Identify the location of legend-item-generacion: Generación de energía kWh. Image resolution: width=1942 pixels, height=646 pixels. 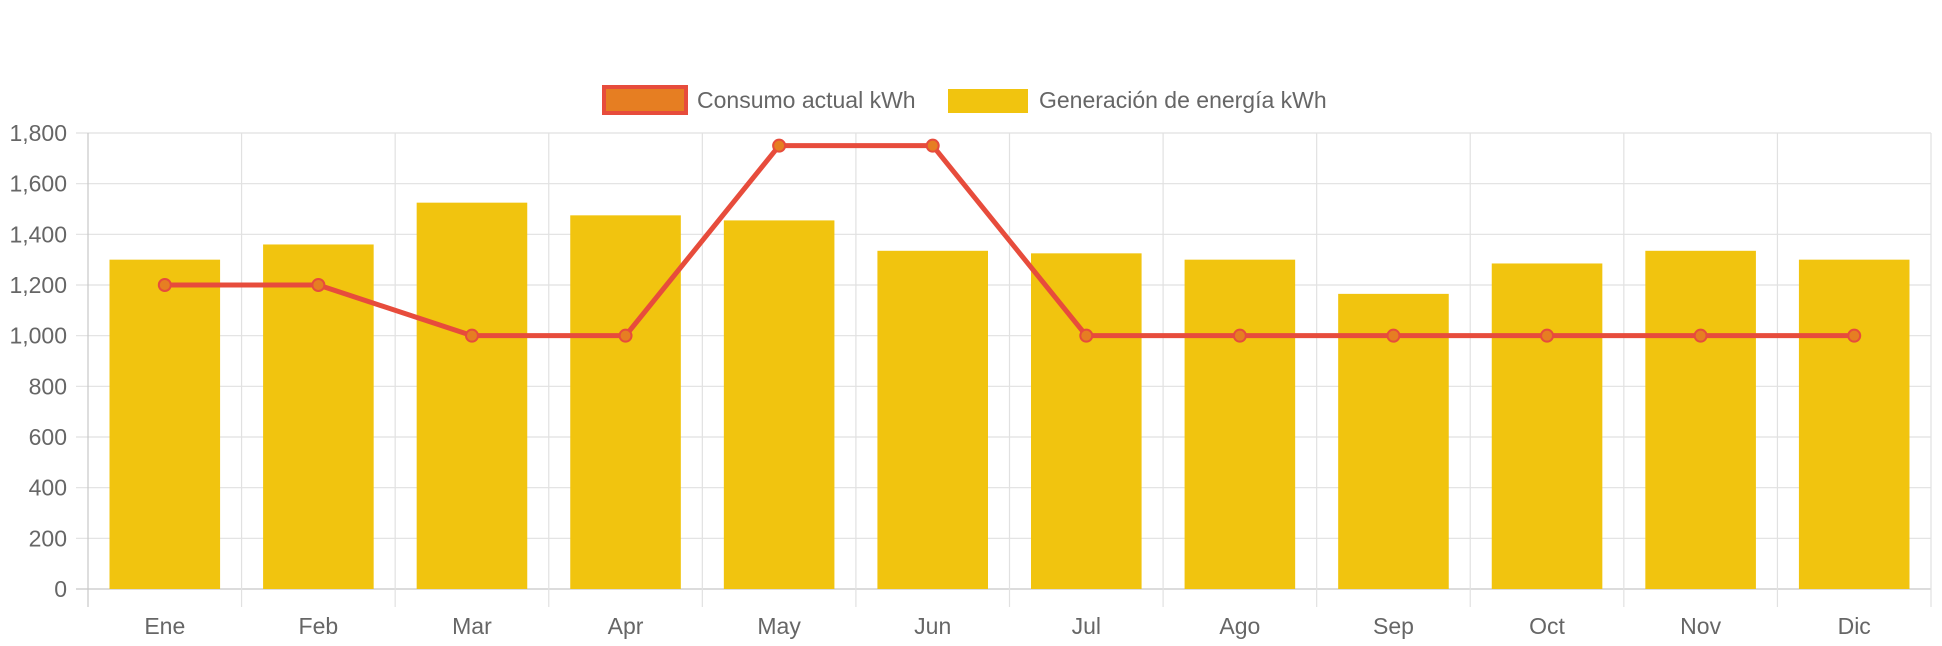
(1137, 100).